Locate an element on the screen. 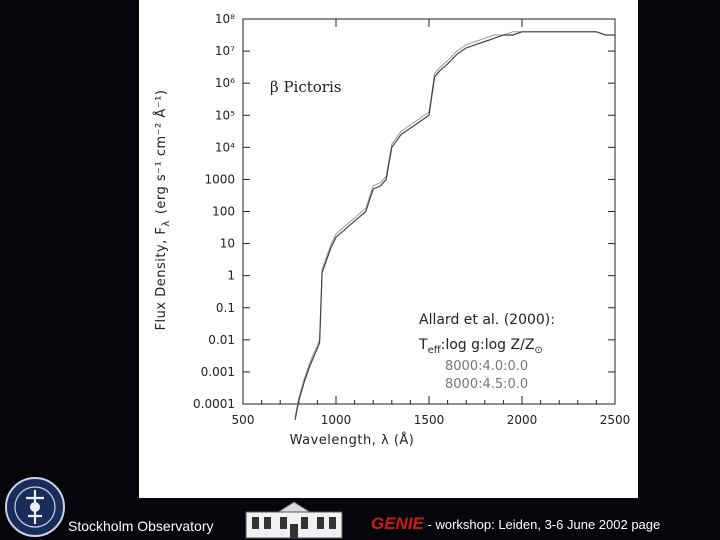  workshop-text: - workshop: Leiden, 3-6 June 2002 page is located at coordinates (542, 524).